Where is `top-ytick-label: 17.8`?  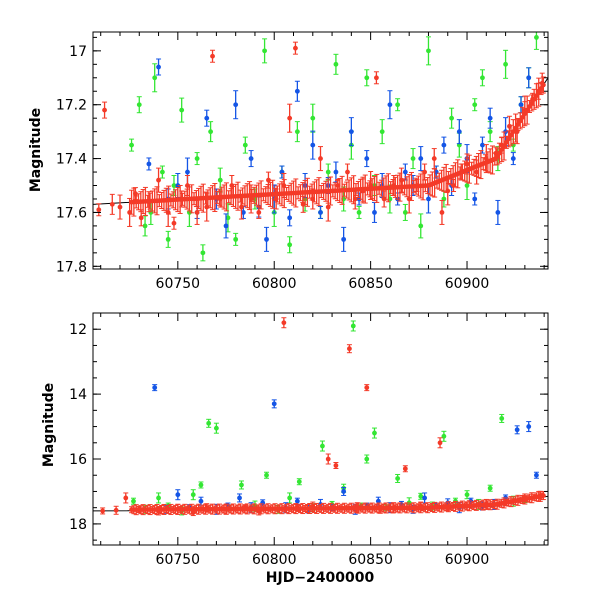
top-ytick-label: 17.8 is located at coordinates (71, 267).